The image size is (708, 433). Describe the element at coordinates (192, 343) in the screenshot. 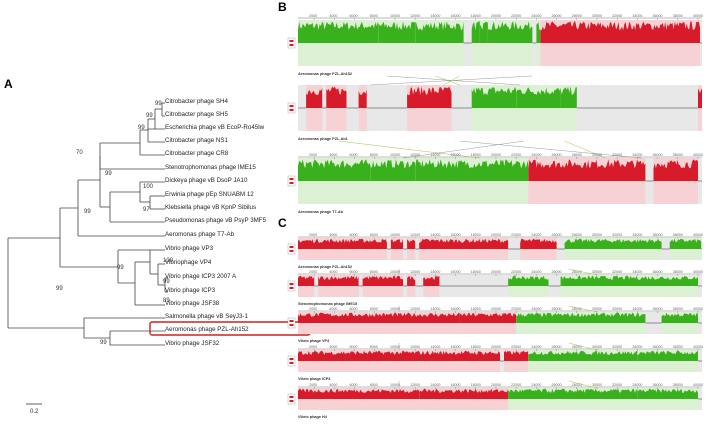

I see `taxon-label: Vibrio phage JSF32` at that location.